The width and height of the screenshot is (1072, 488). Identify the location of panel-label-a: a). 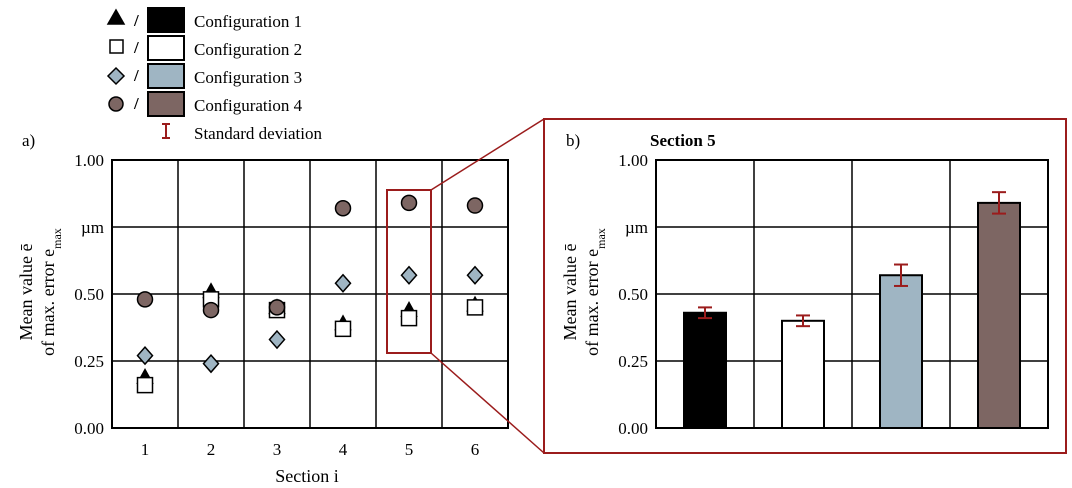
(28, 140).